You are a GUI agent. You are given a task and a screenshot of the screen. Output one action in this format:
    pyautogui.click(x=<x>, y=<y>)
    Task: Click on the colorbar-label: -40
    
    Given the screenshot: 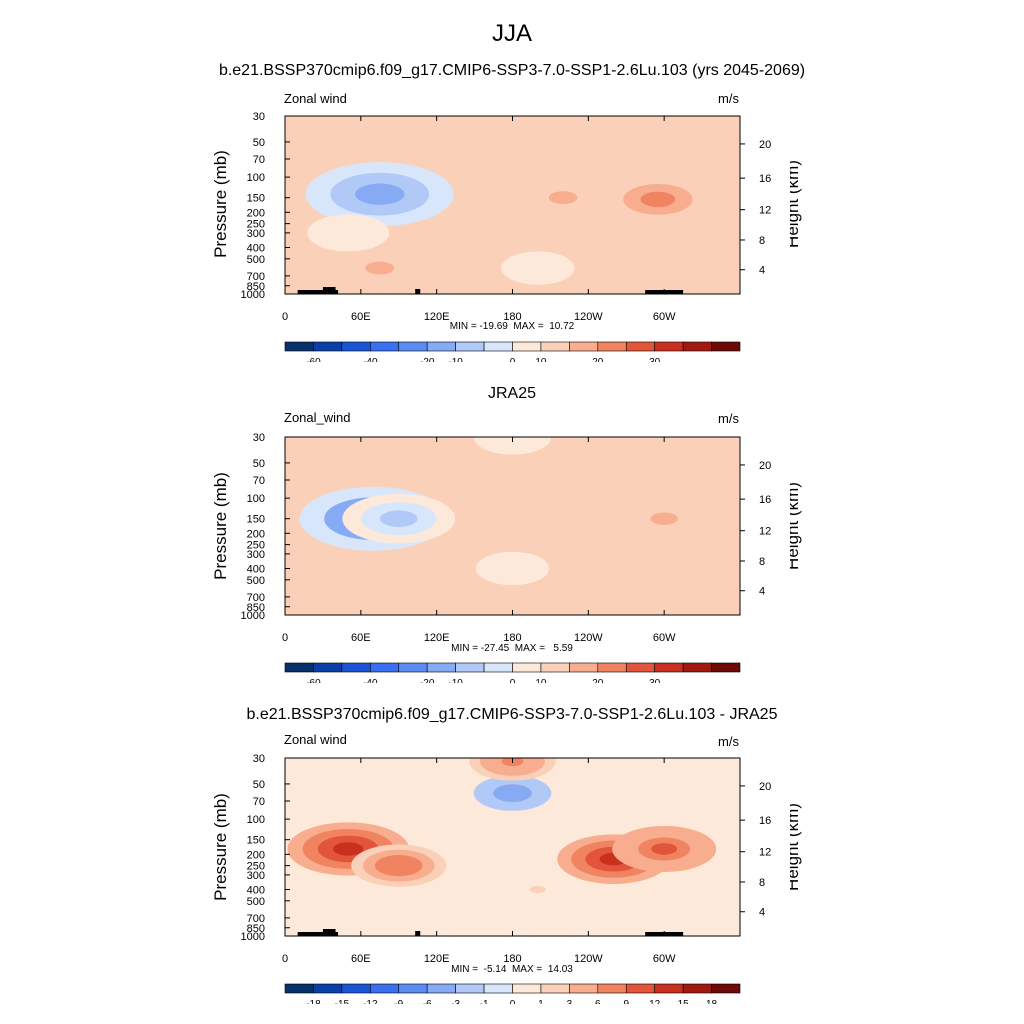 What is the action you would take?
    pyautogui.click(x=370, y=680)
    